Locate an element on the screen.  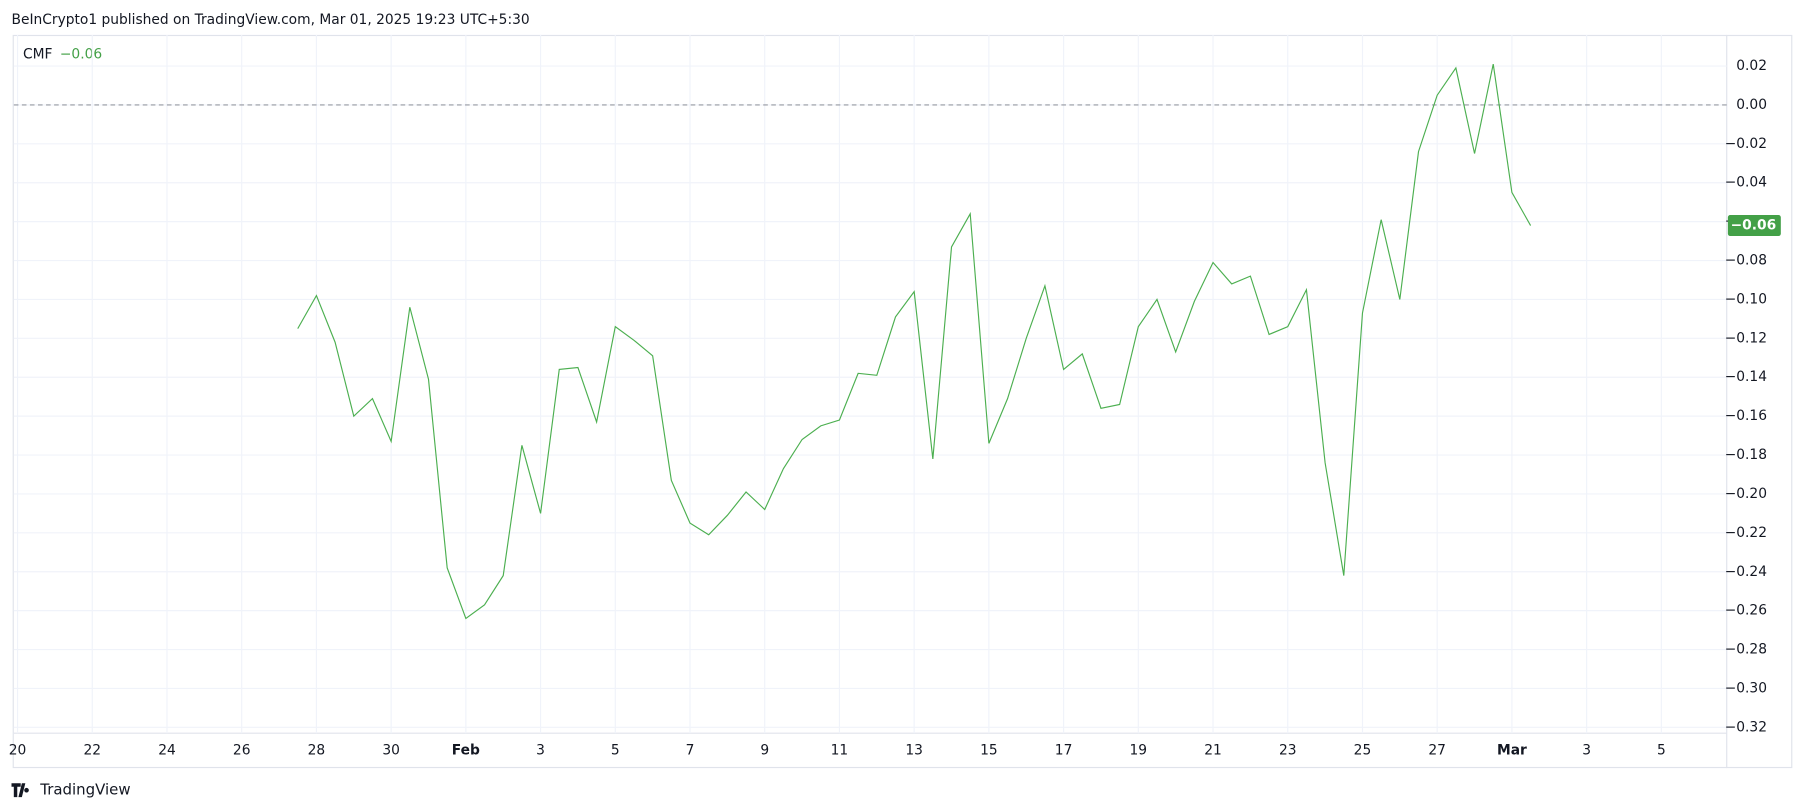
y-tick-label: −0.28 is located at coordinates (1746, 649).